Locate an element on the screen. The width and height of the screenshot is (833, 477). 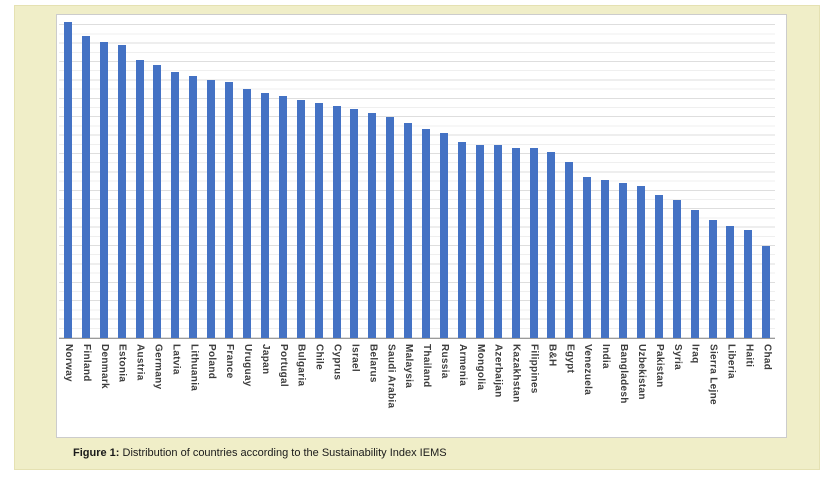
x-label: Poland is located at coordinates (212, 362).